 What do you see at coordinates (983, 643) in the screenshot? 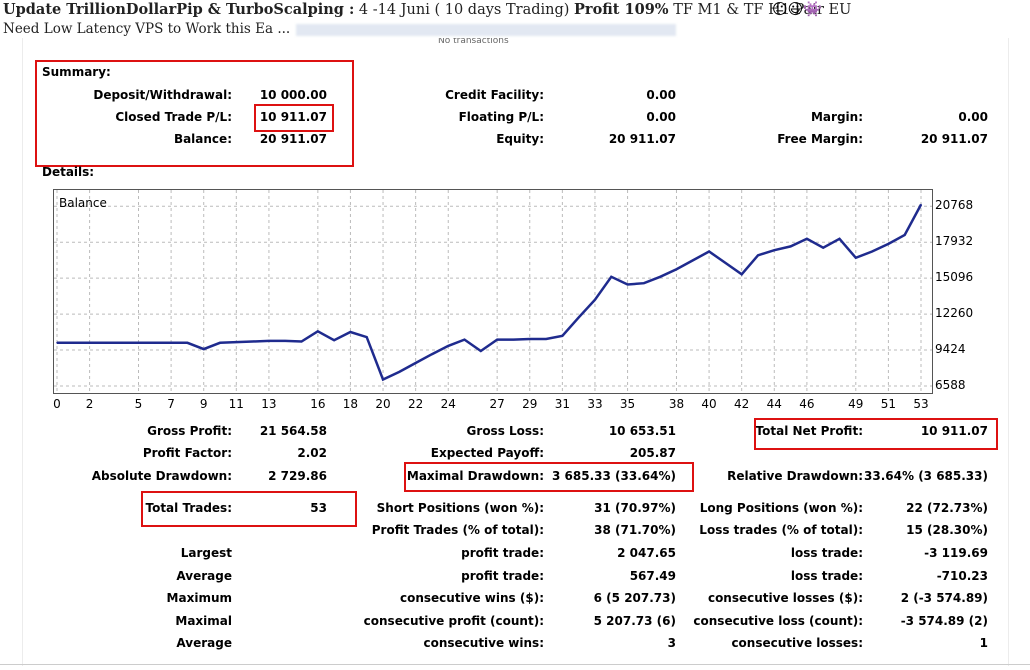
I see `row-value: 1` at bounding box center [983, 643].